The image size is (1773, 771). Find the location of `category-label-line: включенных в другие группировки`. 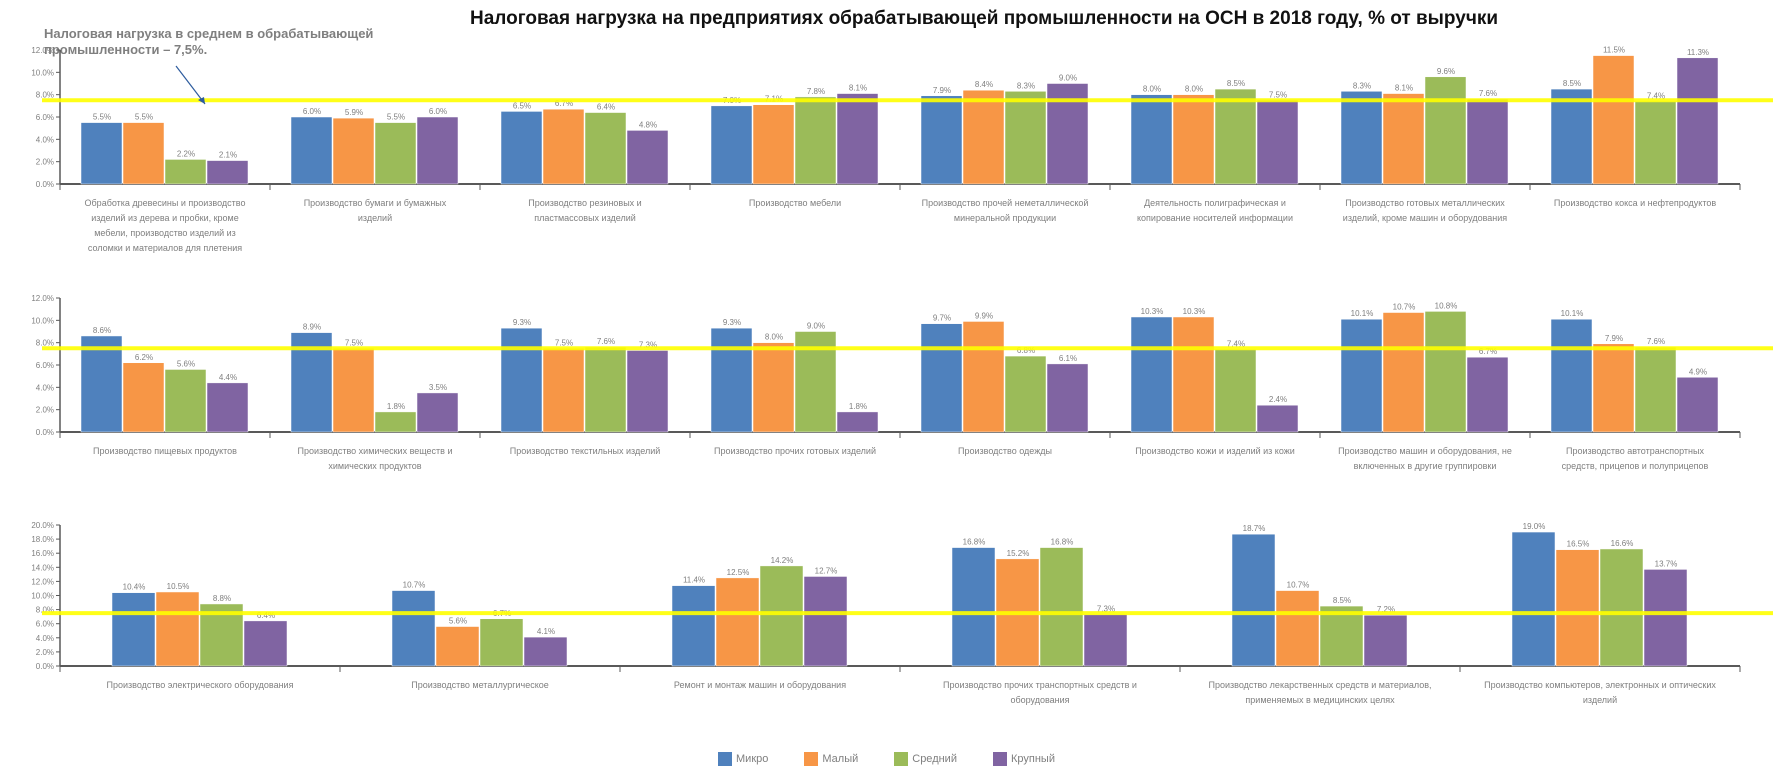

category-label-line: включенных в другие группировки is located at coordinates (1425, 466).